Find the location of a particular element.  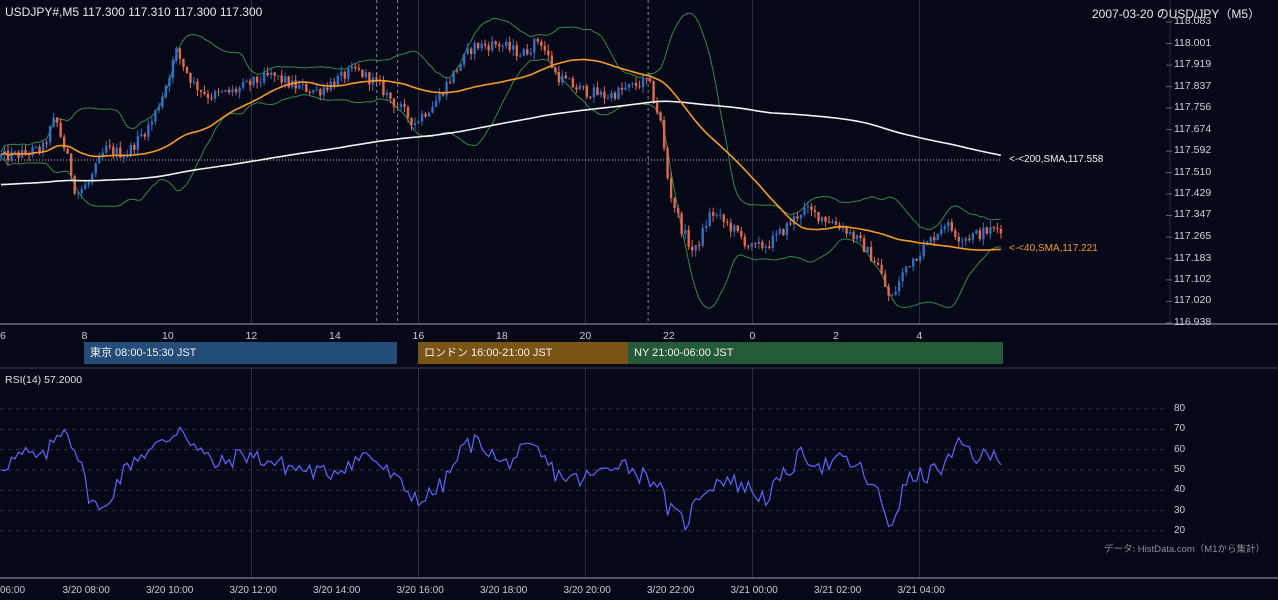

chart-title: 2007-03-20 のUSD/JPY（M5） is located at coordinates (1176, 14).